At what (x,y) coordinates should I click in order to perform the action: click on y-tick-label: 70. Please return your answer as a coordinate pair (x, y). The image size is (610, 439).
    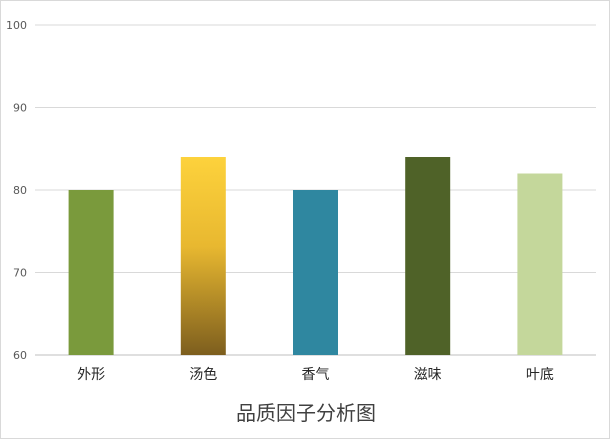
    Looking at the image, I should click on (20, 273).